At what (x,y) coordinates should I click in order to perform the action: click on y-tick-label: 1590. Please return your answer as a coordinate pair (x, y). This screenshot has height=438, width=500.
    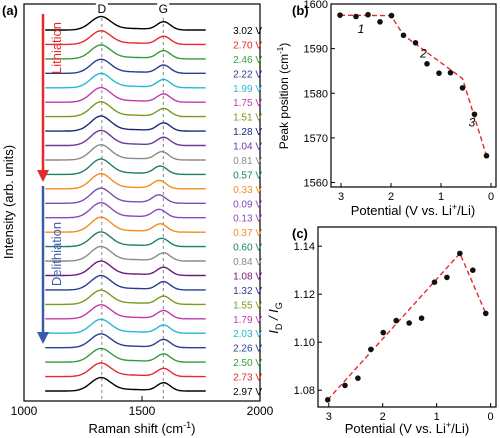
    Looking at the image, I should click on (316, 50).